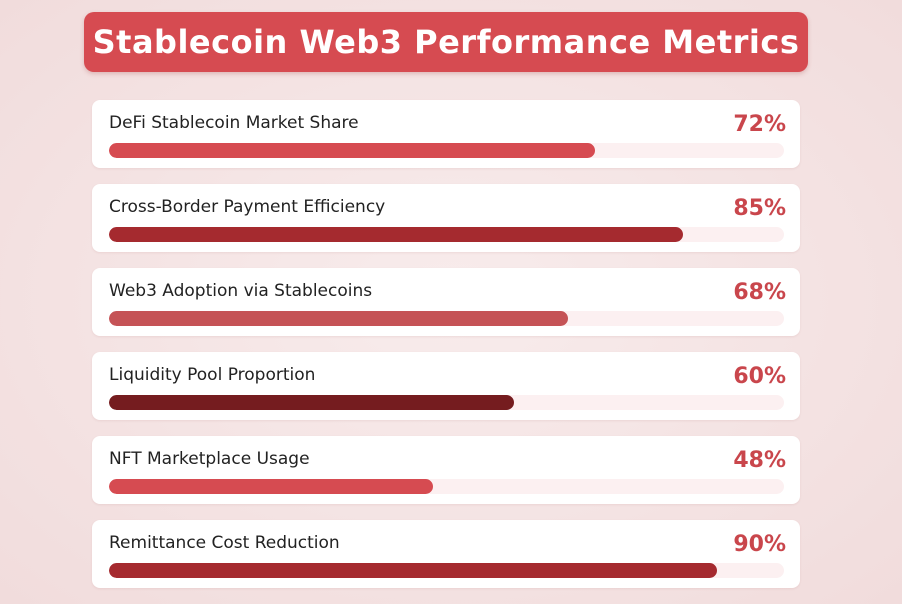 The image size is (902, 604). Describe the element at coordinates (247, 207) in the screenshot. I see `metric-label: Cross-Border Payment Efficiency` at that location.